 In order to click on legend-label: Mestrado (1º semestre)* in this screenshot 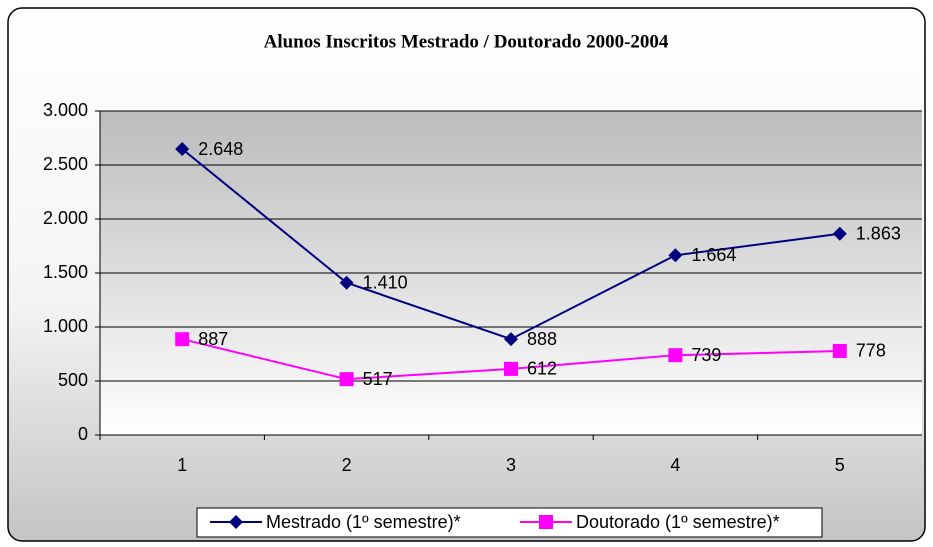, I will do `click(363, 522)`.